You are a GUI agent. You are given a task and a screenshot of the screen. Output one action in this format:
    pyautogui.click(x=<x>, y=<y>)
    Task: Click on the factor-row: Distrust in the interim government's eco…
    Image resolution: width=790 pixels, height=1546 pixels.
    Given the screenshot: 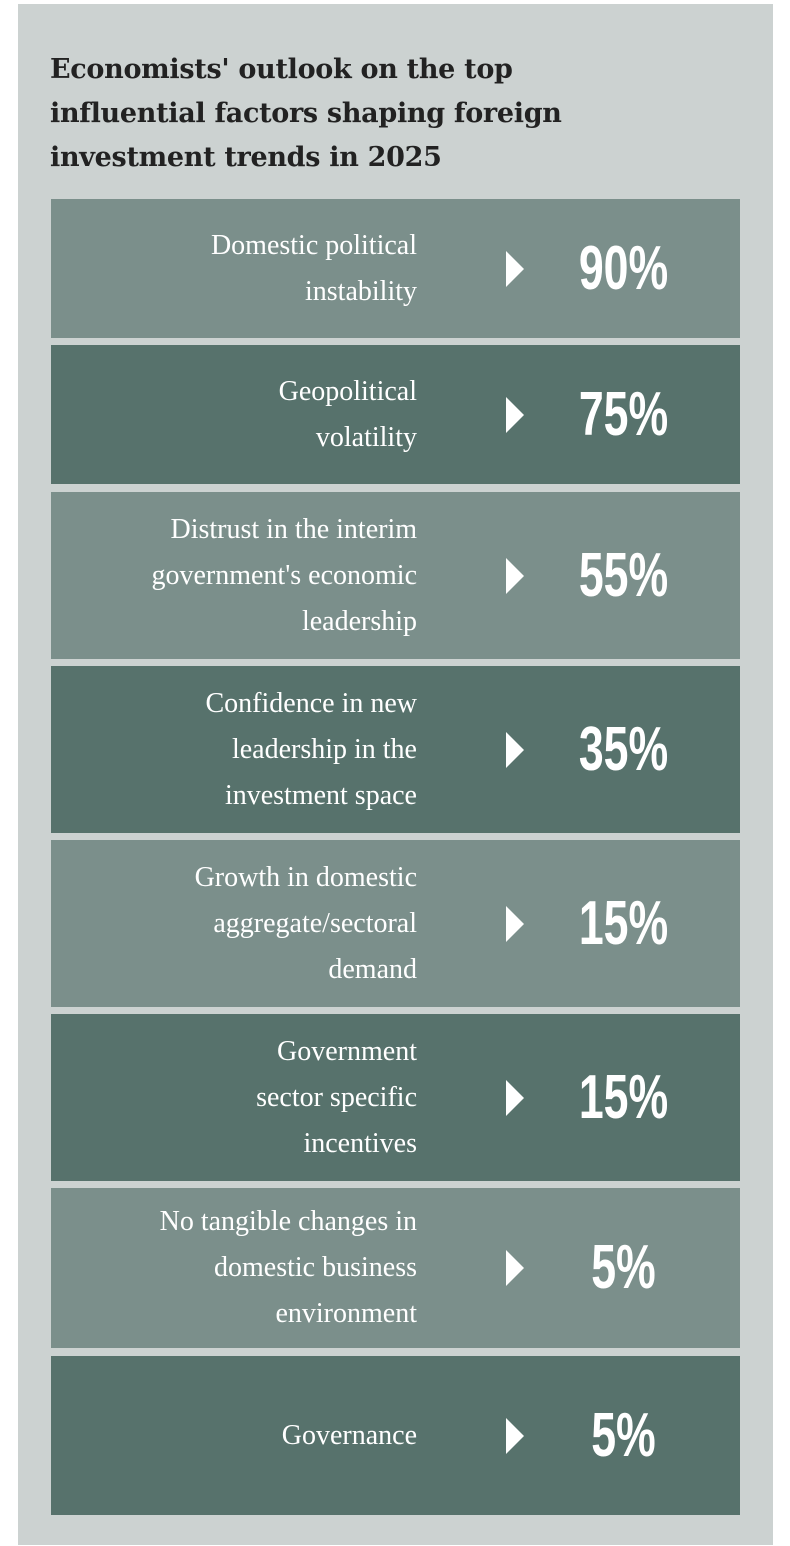 What is the action you would take?
    pyautogui.click(x=395, y=575)
    